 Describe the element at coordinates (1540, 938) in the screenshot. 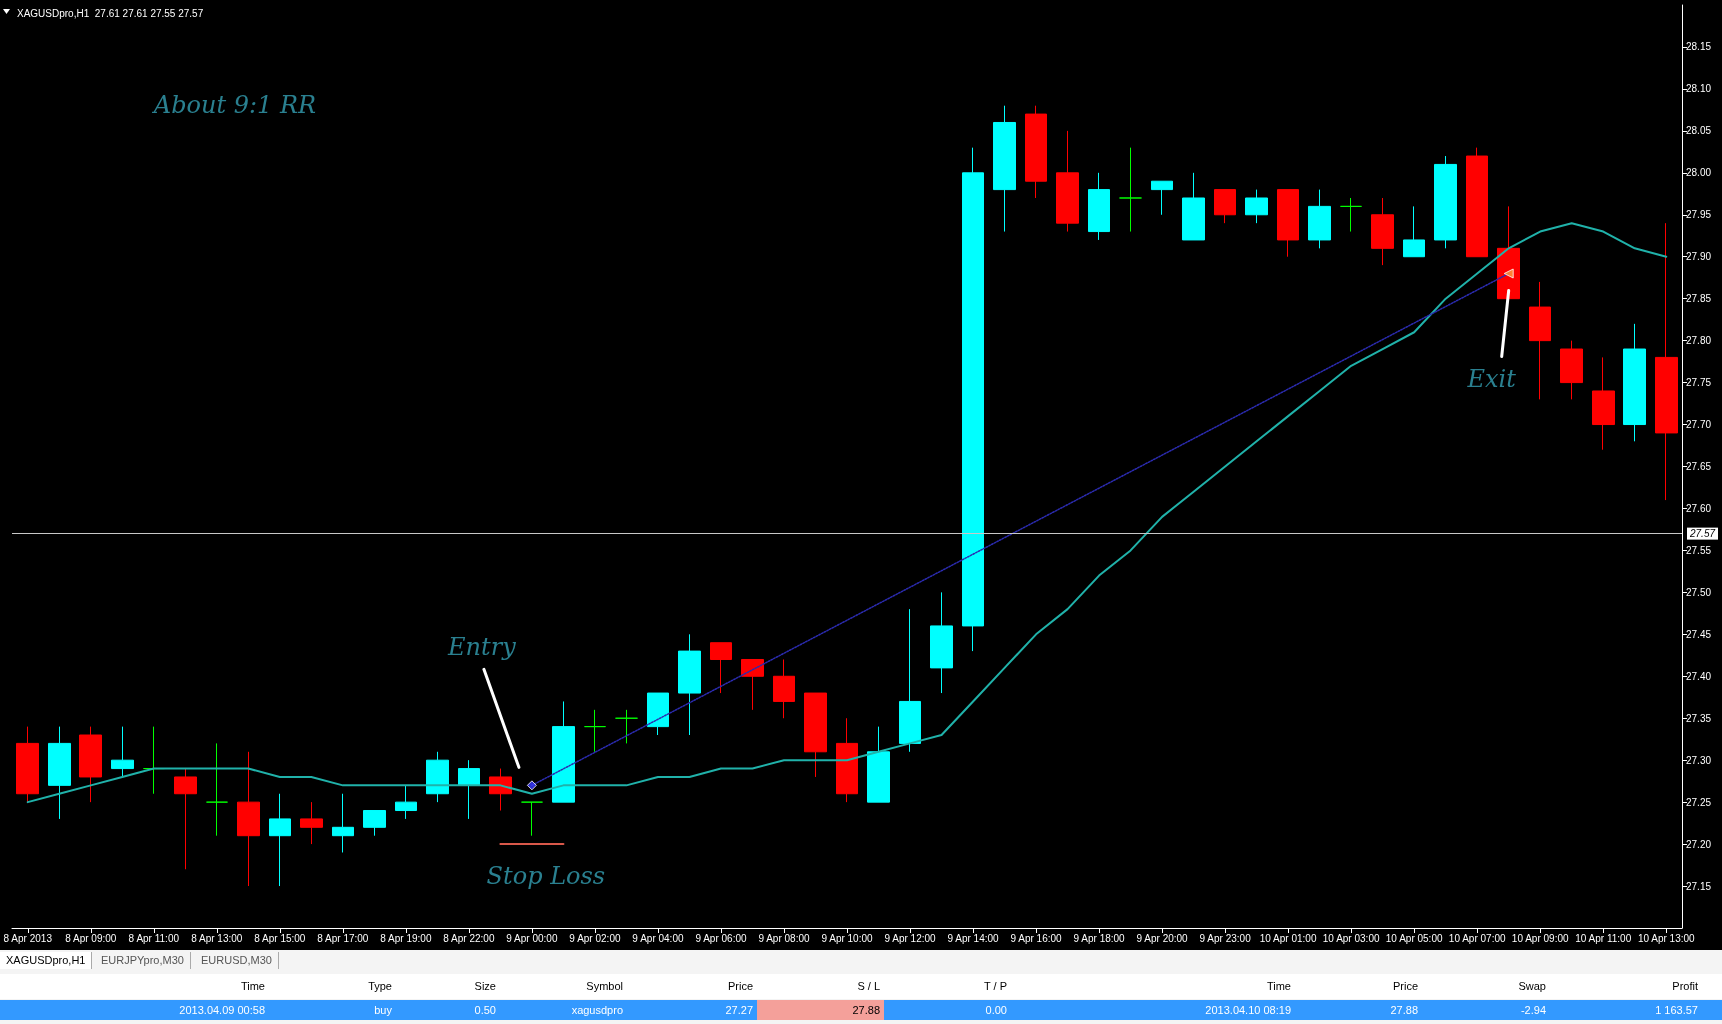

I see `x-tick-label: 10 Apr 09:00` at that location.